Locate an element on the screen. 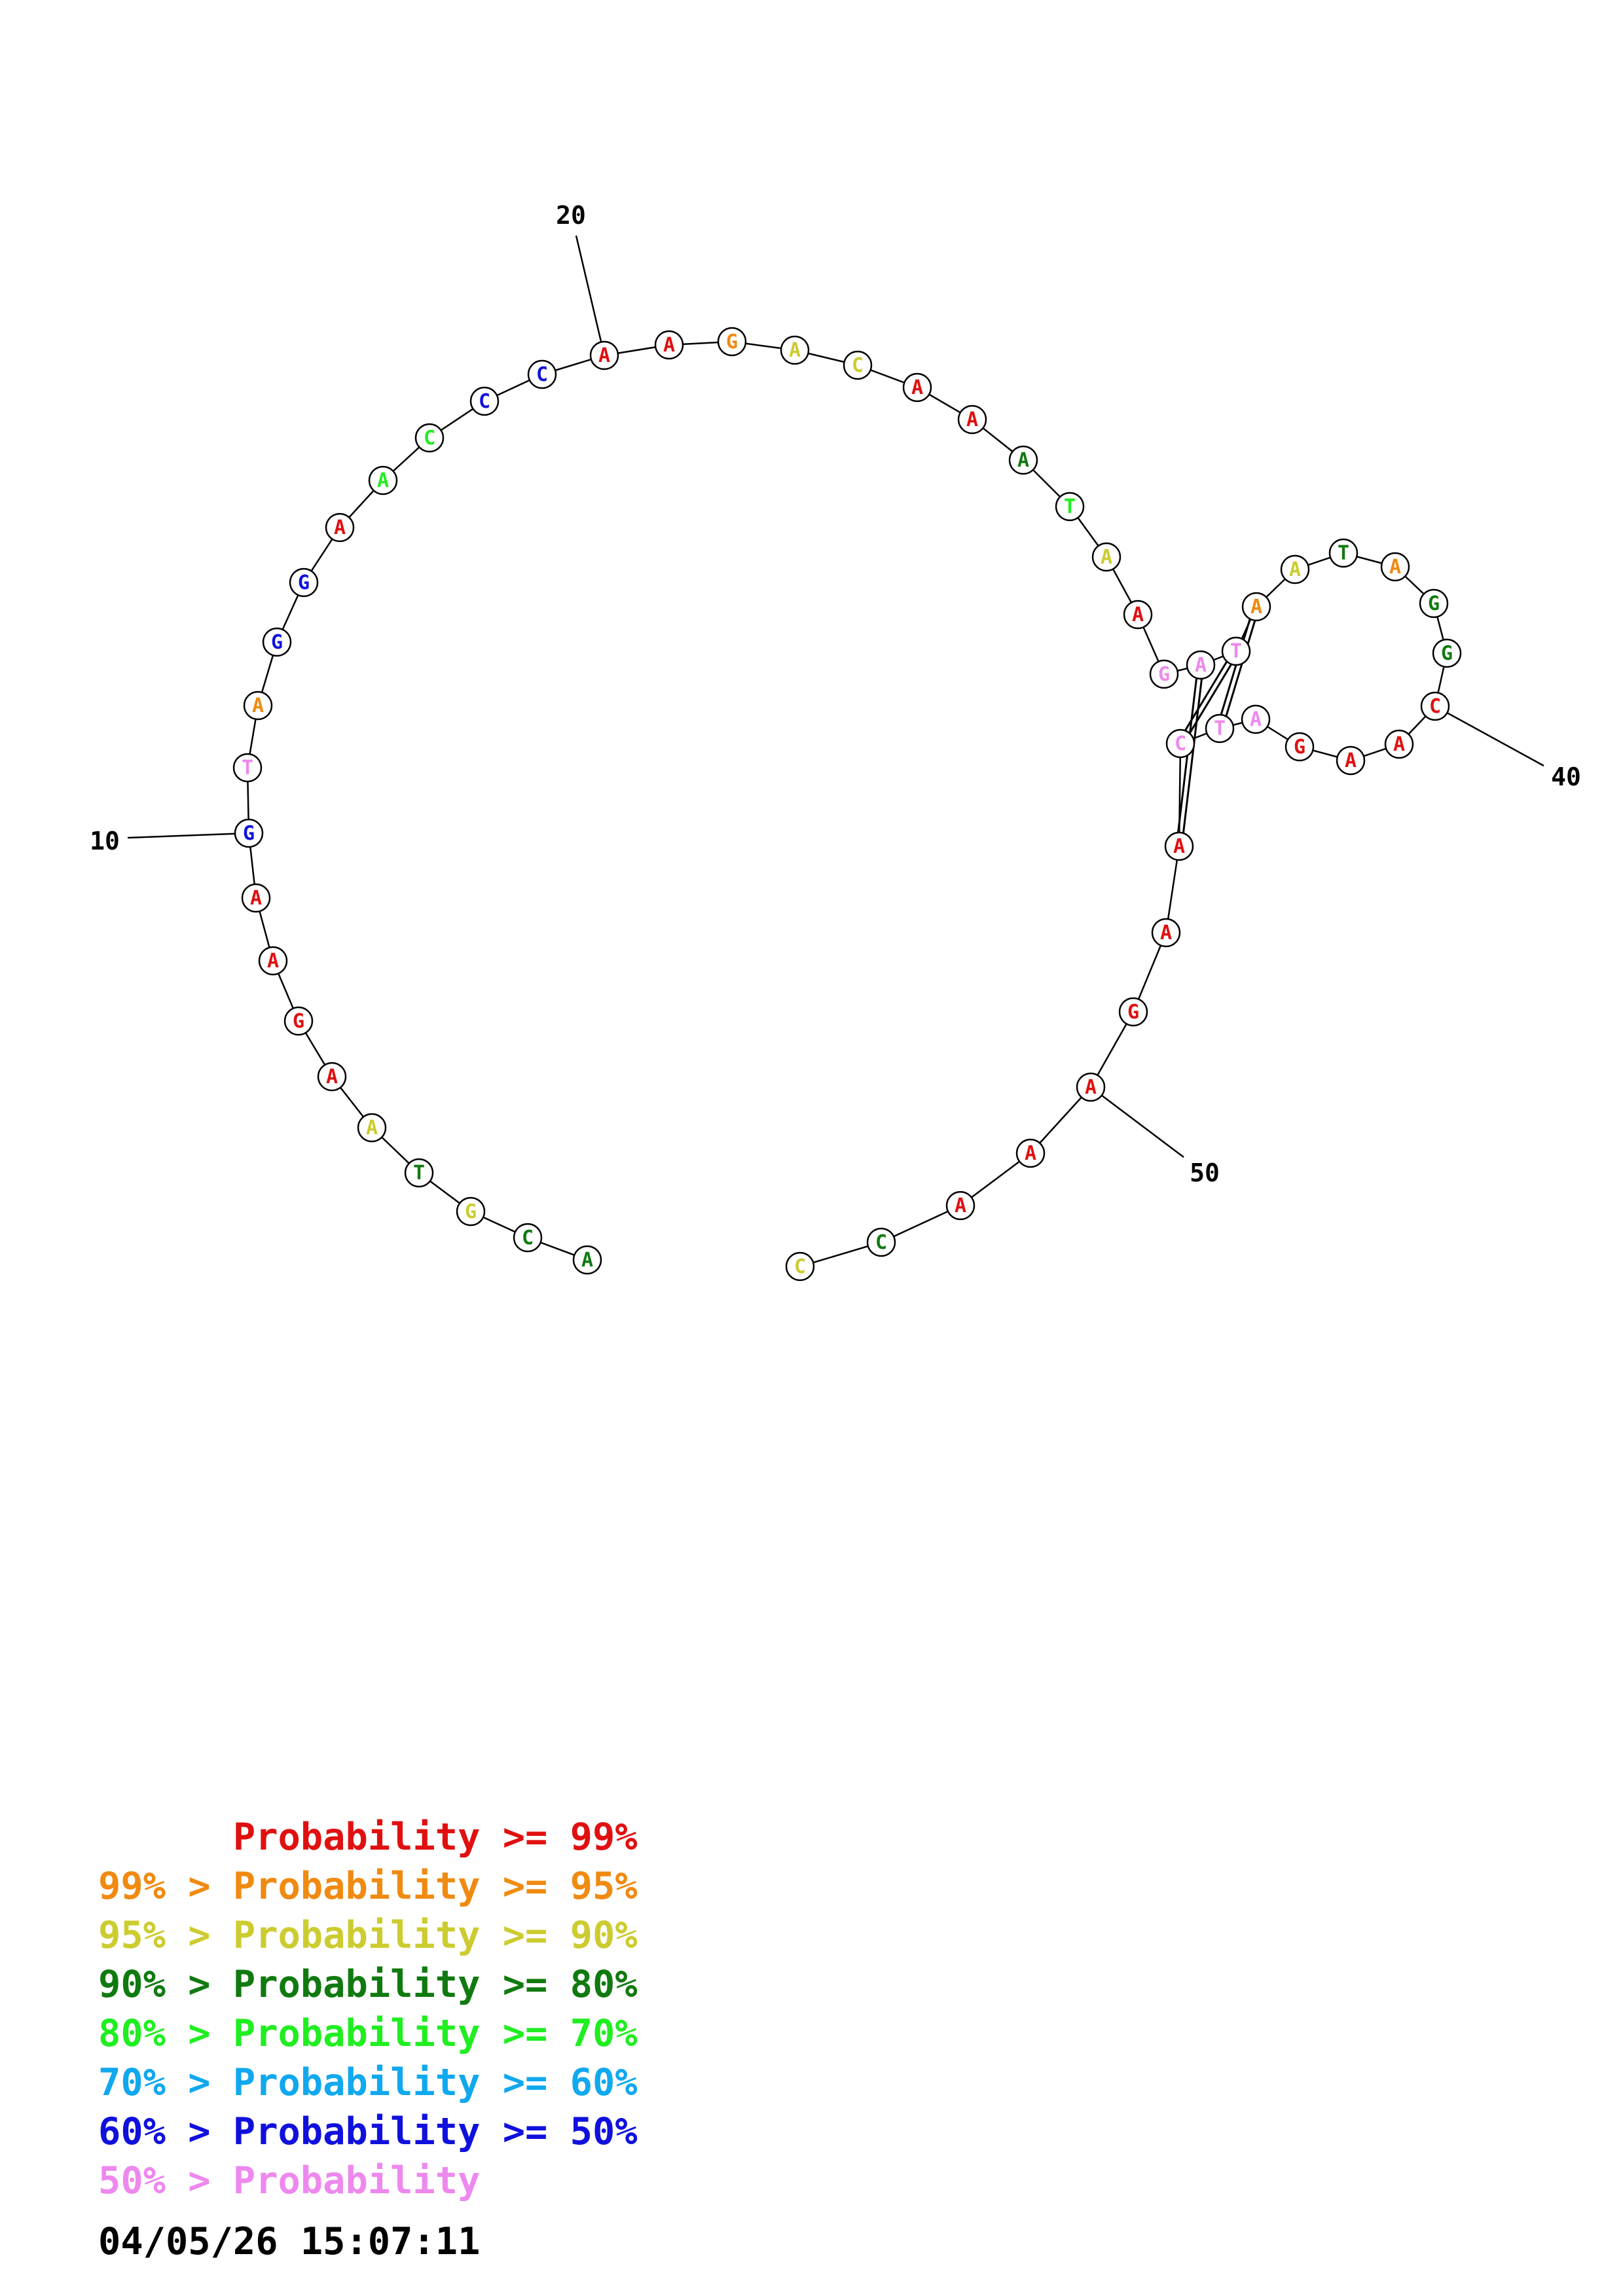  legend-entry: 80% > Probability >= 70% is located at coordinates (458, 2033).